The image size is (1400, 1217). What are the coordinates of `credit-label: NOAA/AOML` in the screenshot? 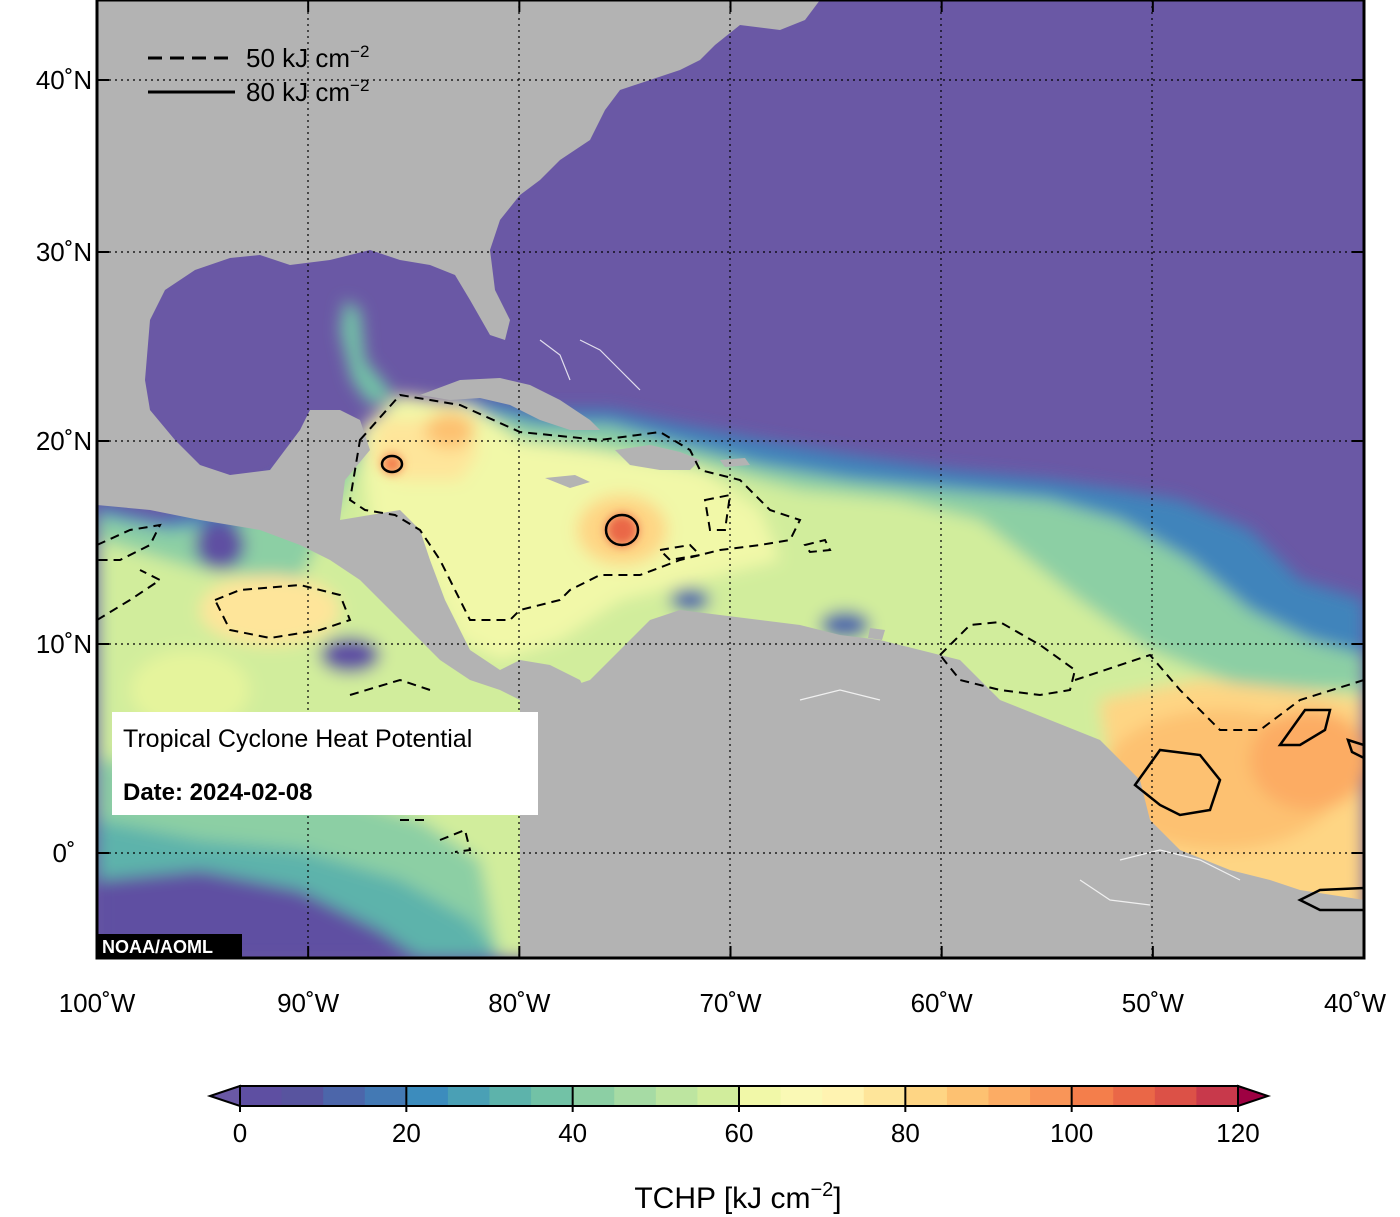 It's located at (170, 946).